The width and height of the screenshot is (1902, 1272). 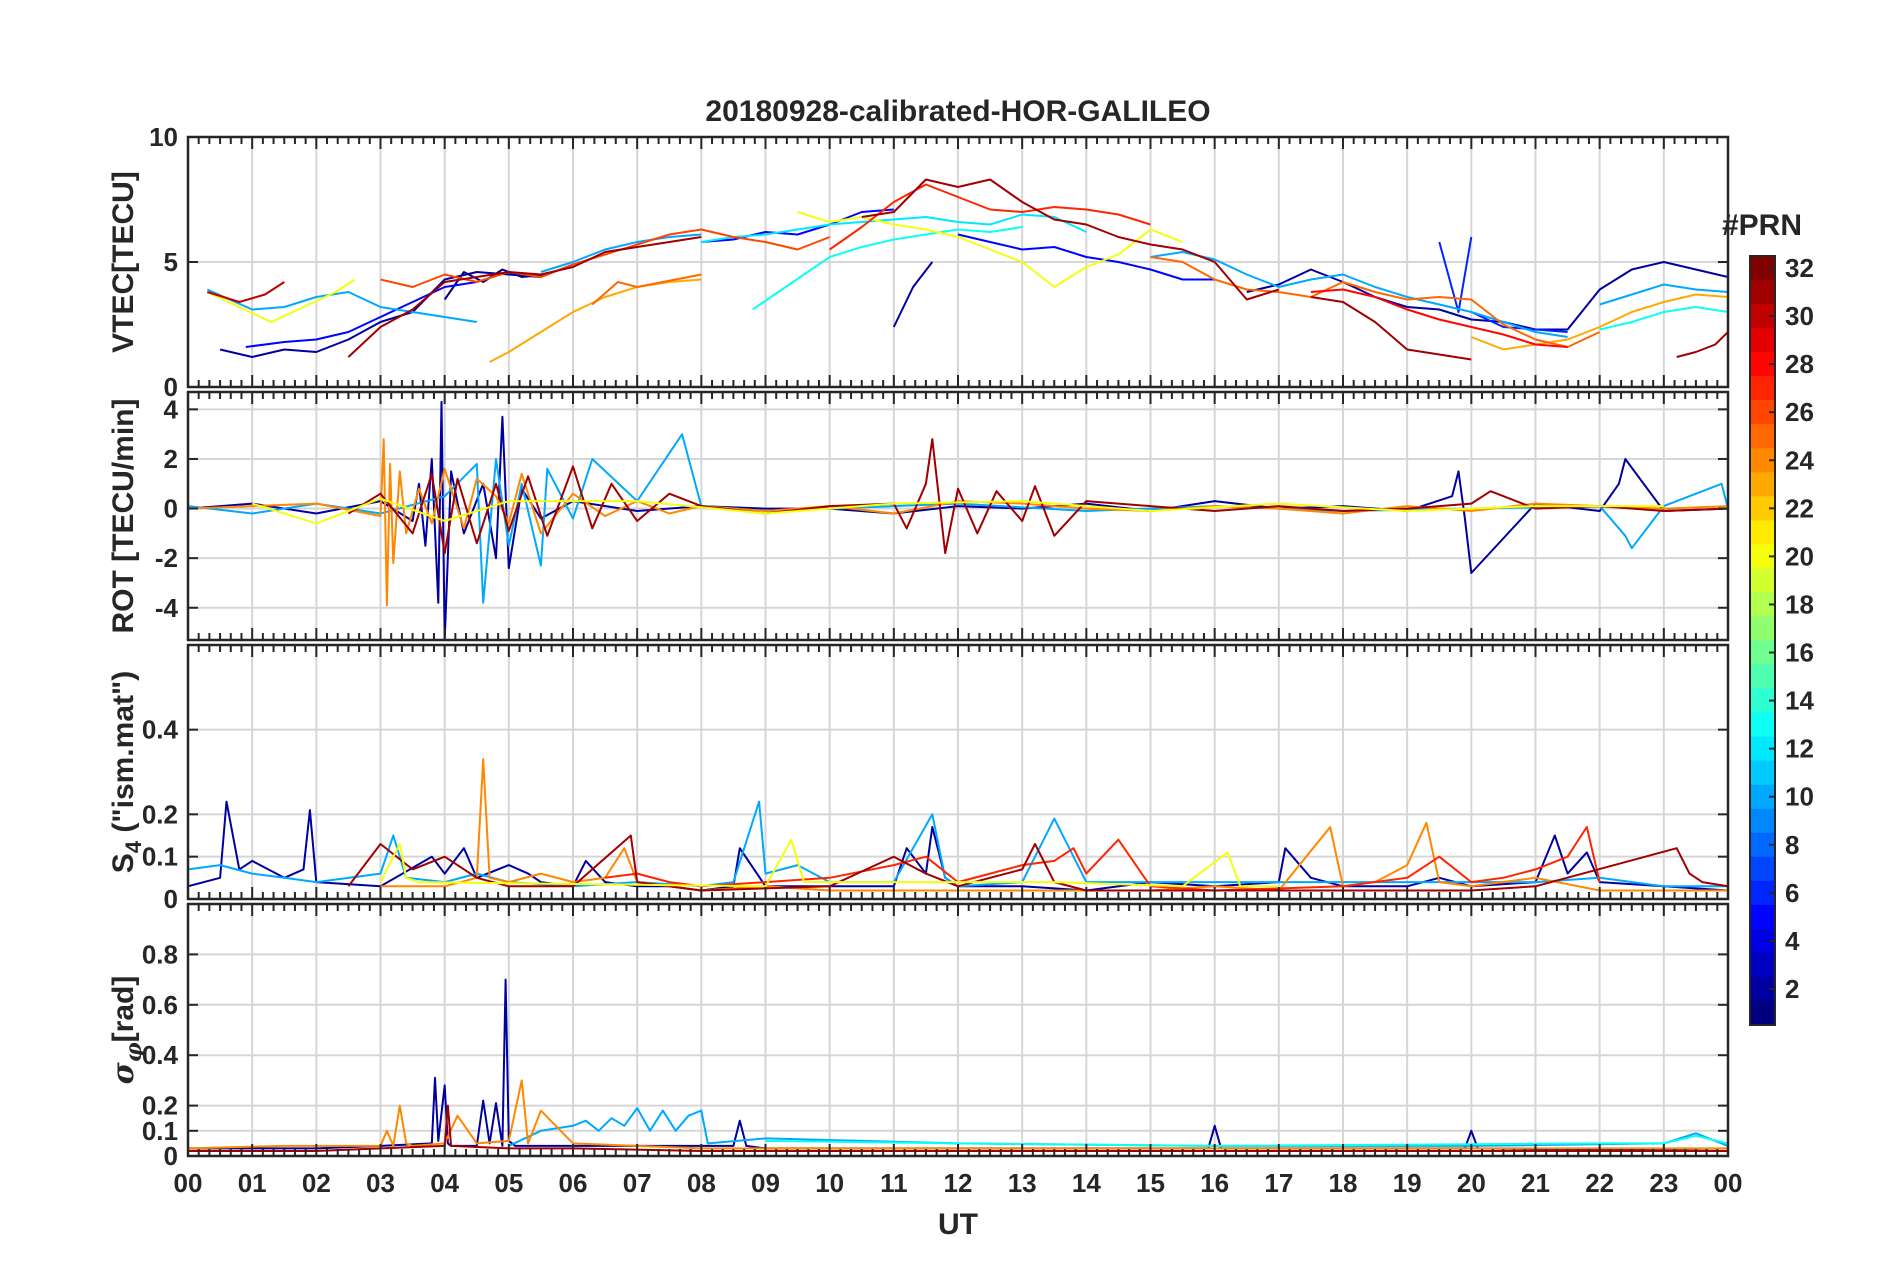 What do you see at coordinates (126, 1030) in the screenshot?
I see `y-axis-label: σφ[rad]` at bounding box center [126, 1030].